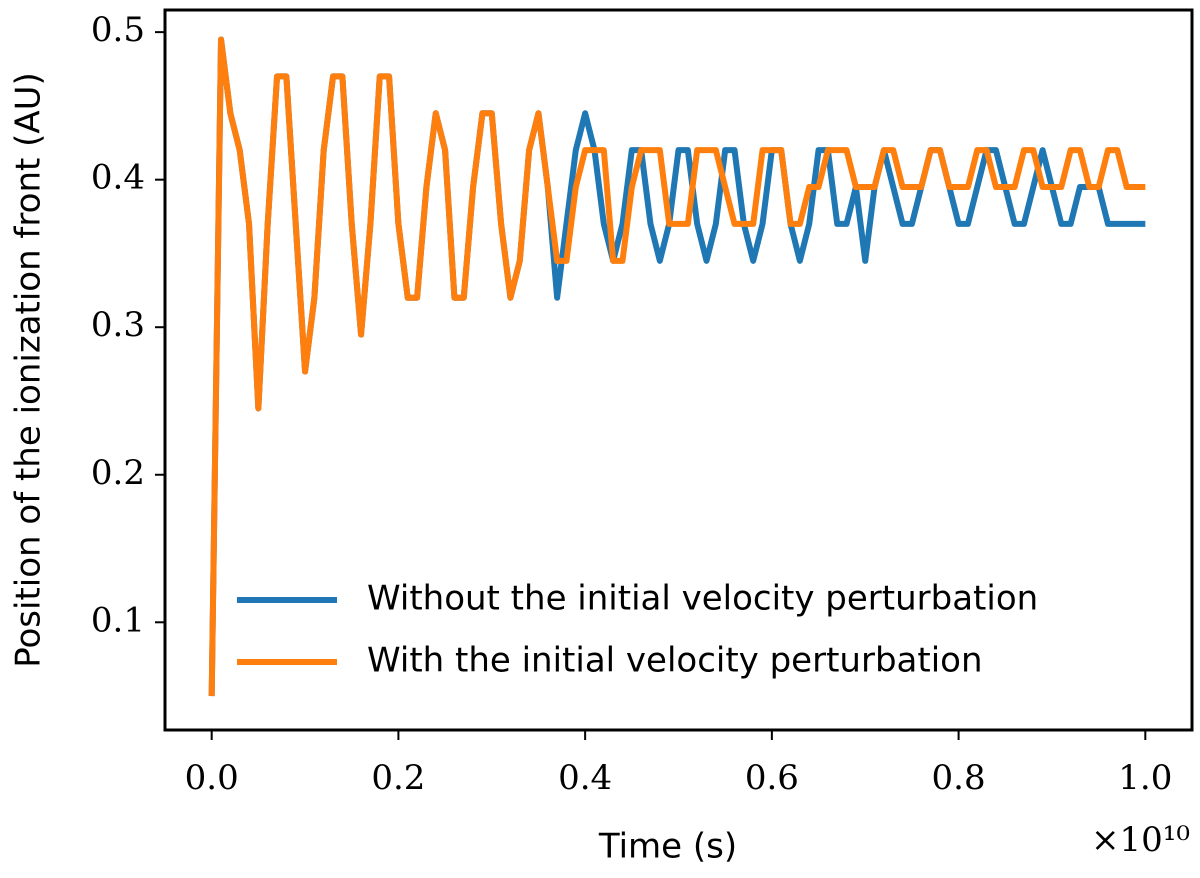 This screenshot has width=1200, height=878. What do you see at coordinates (585, 778) in the screenshot?
I see `x-tick-label: 0.4` at bounding box center [585, 778].